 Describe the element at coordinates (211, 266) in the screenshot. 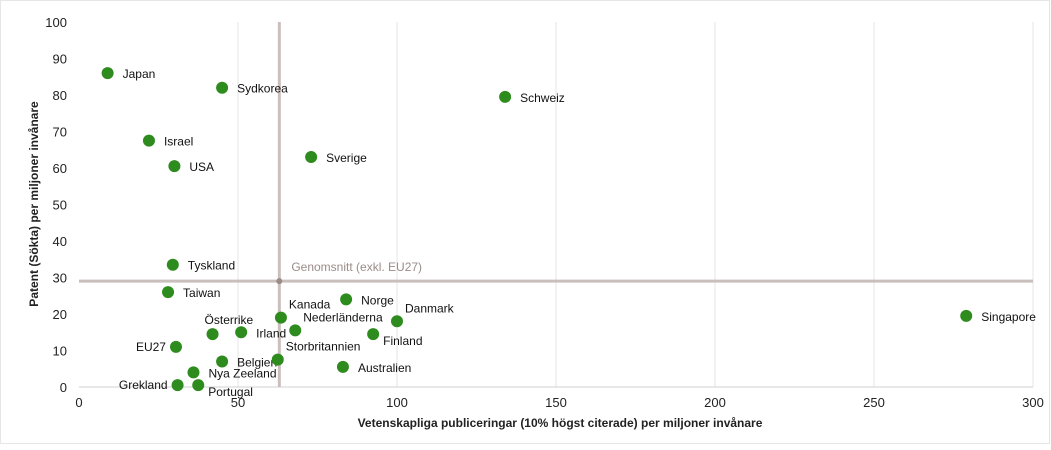

I see `data-point-label: Tyskland` at that location.